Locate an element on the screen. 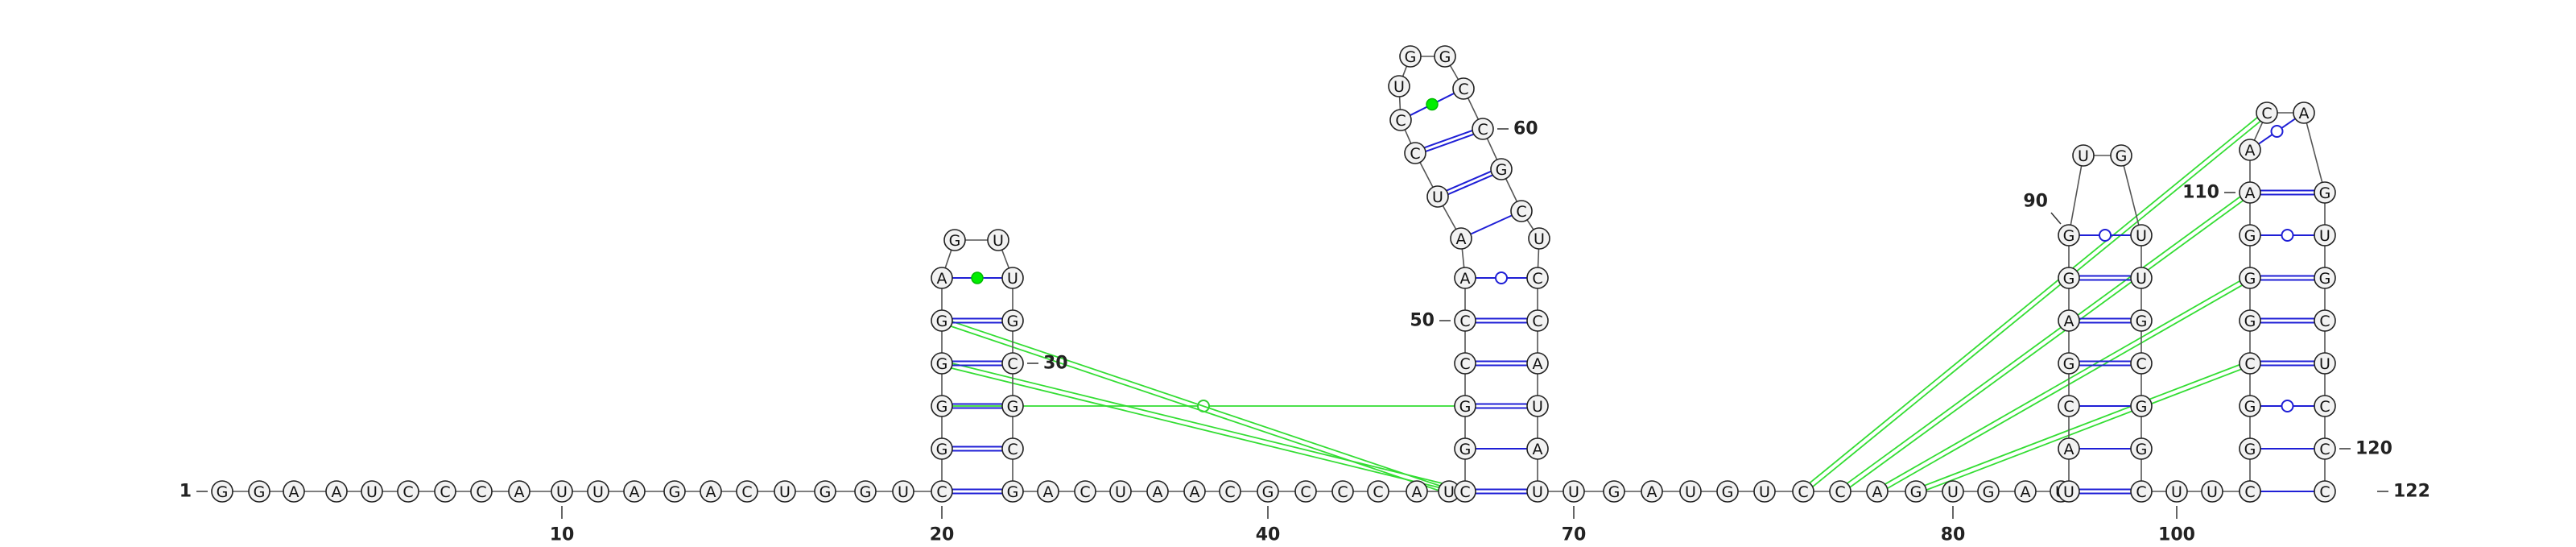 Image resolution: width=2576 pixels, height=547 pixels. nucleotide-29: G is located at coordinates (1012, 320).